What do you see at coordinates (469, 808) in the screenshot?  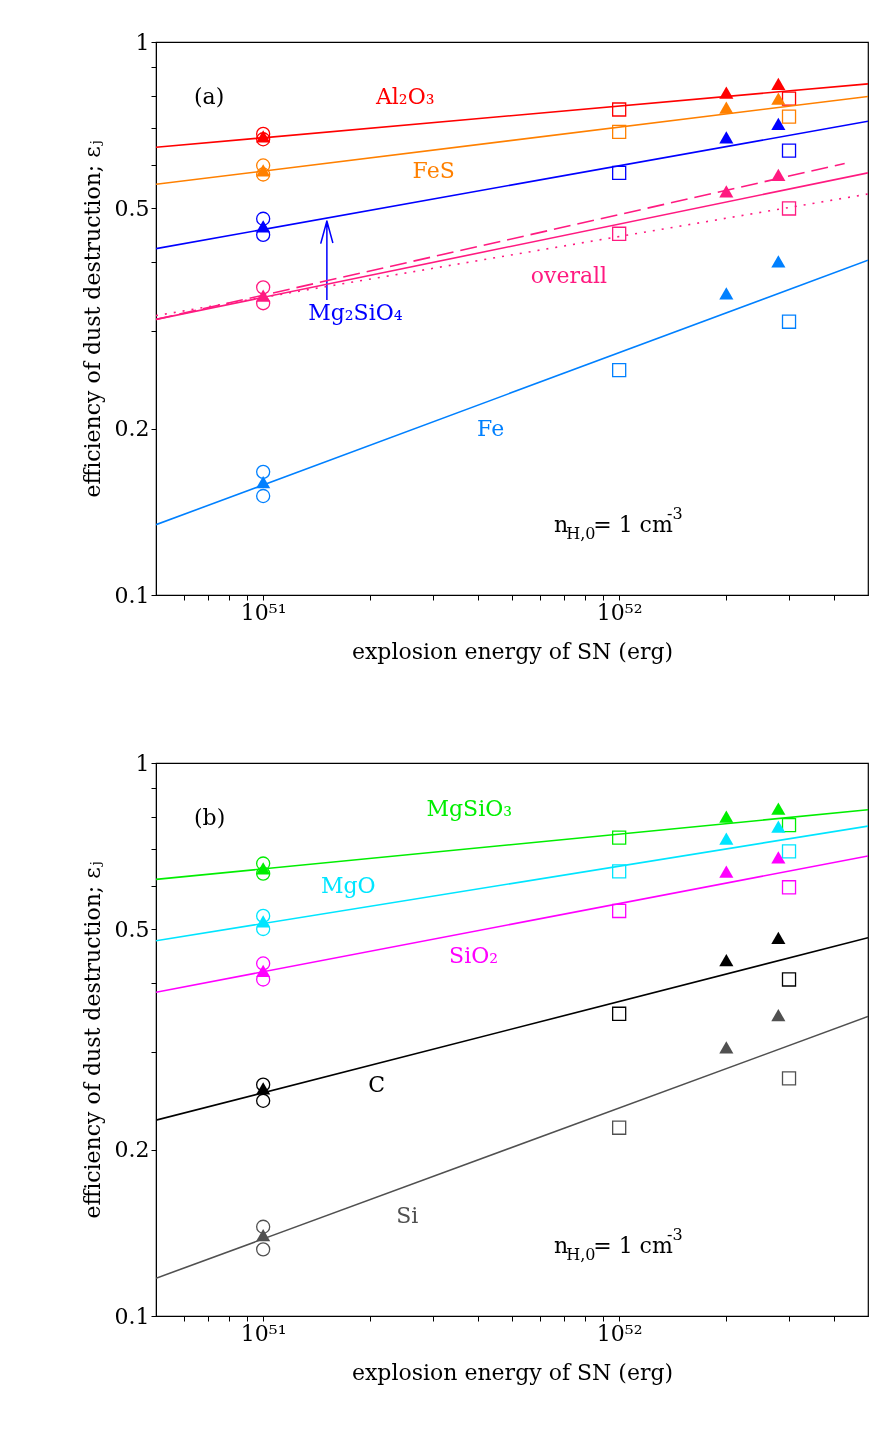 I see `series-label: MgSiO₃` at bounding box center [469, 808].